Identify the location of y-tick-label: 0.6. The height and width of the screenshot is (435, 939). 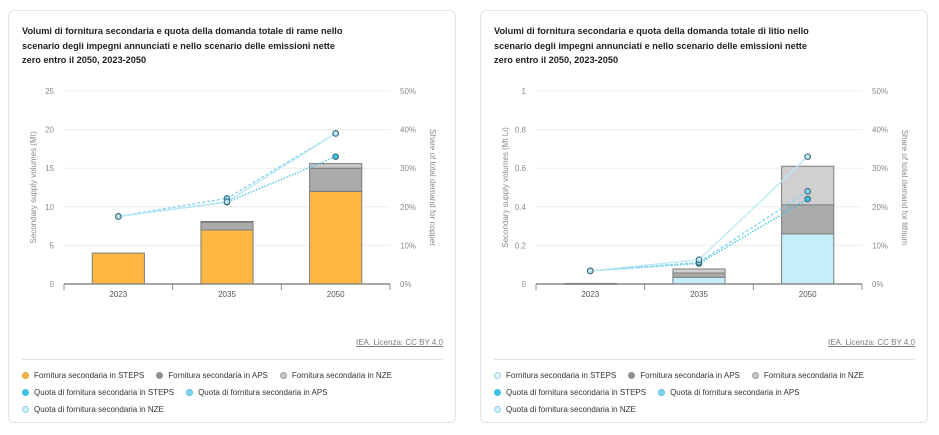
(521, 168).